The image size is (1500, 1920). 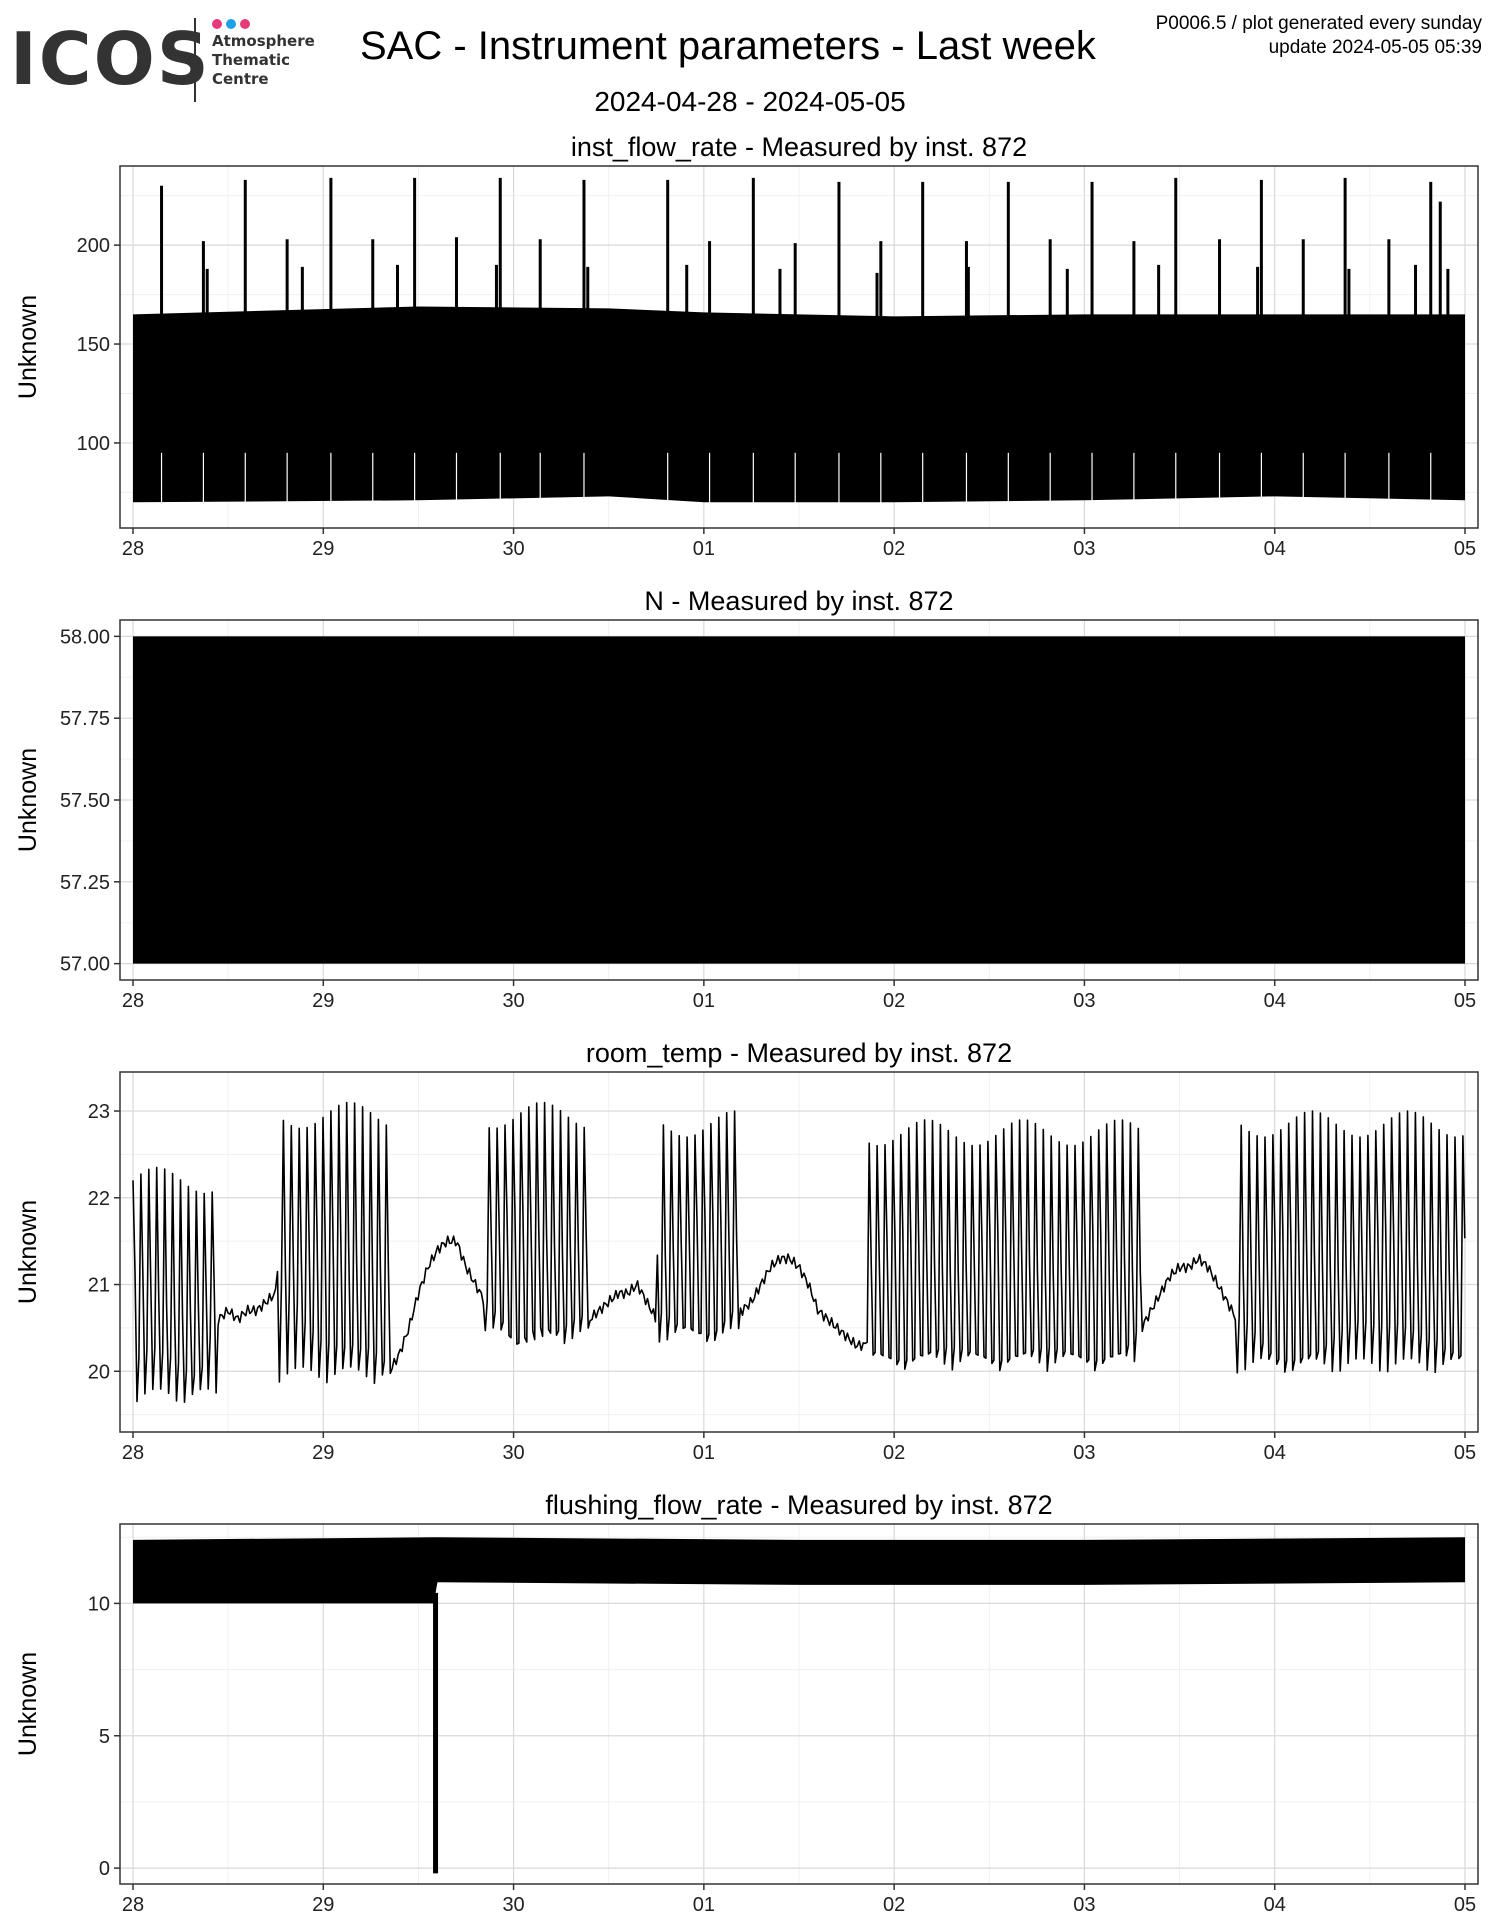 What do you see at coordinates (263, 41) in the screenshot?
I see `logo-line-1: Atmosphere` at bounding box center [263, 41].